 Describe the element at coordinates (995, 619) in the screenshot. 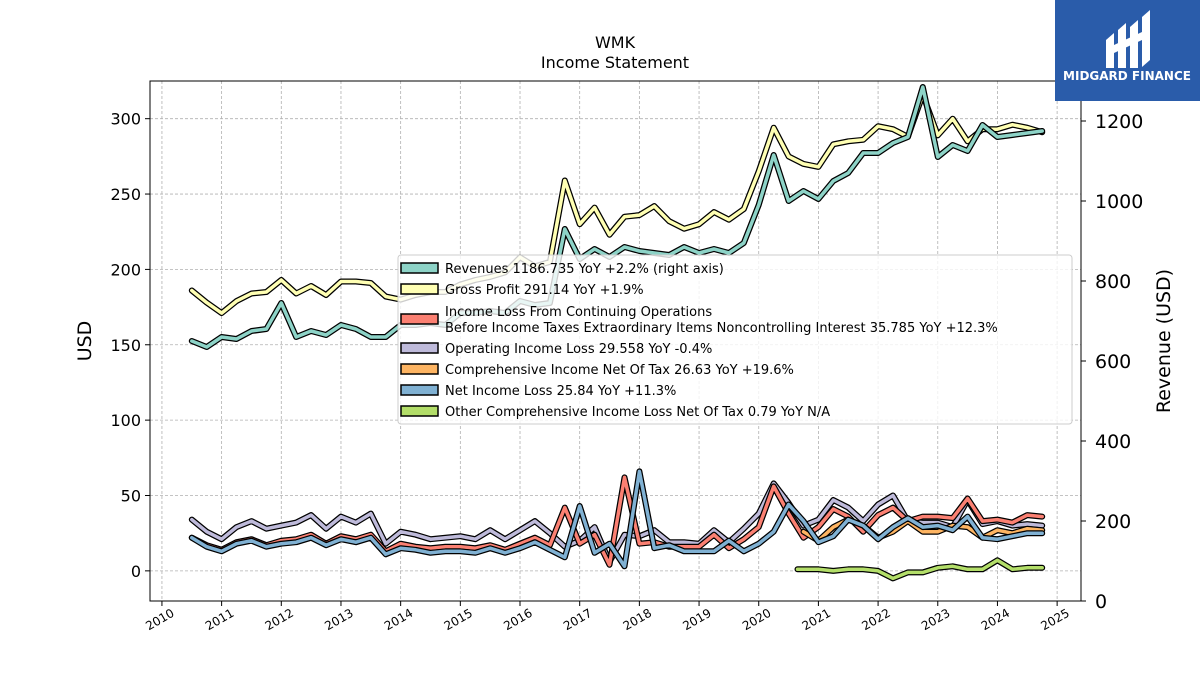

I see `x-tick-label: 2024` at that location.